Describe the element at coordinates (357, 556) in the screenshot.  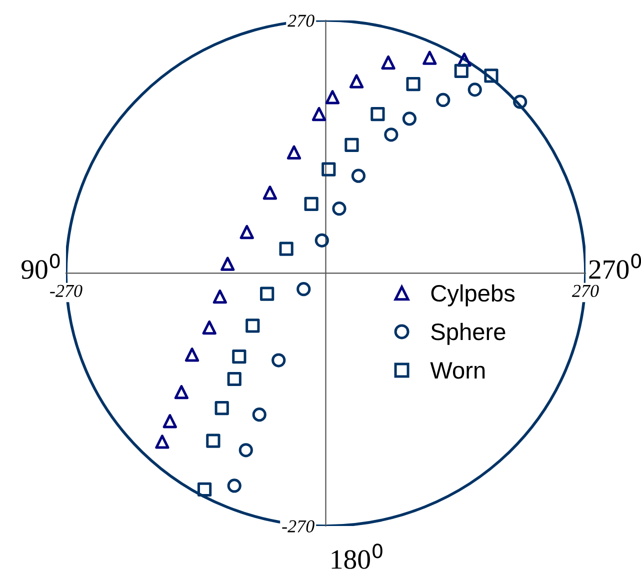
I see `text: 180$^{0}$` at that location.